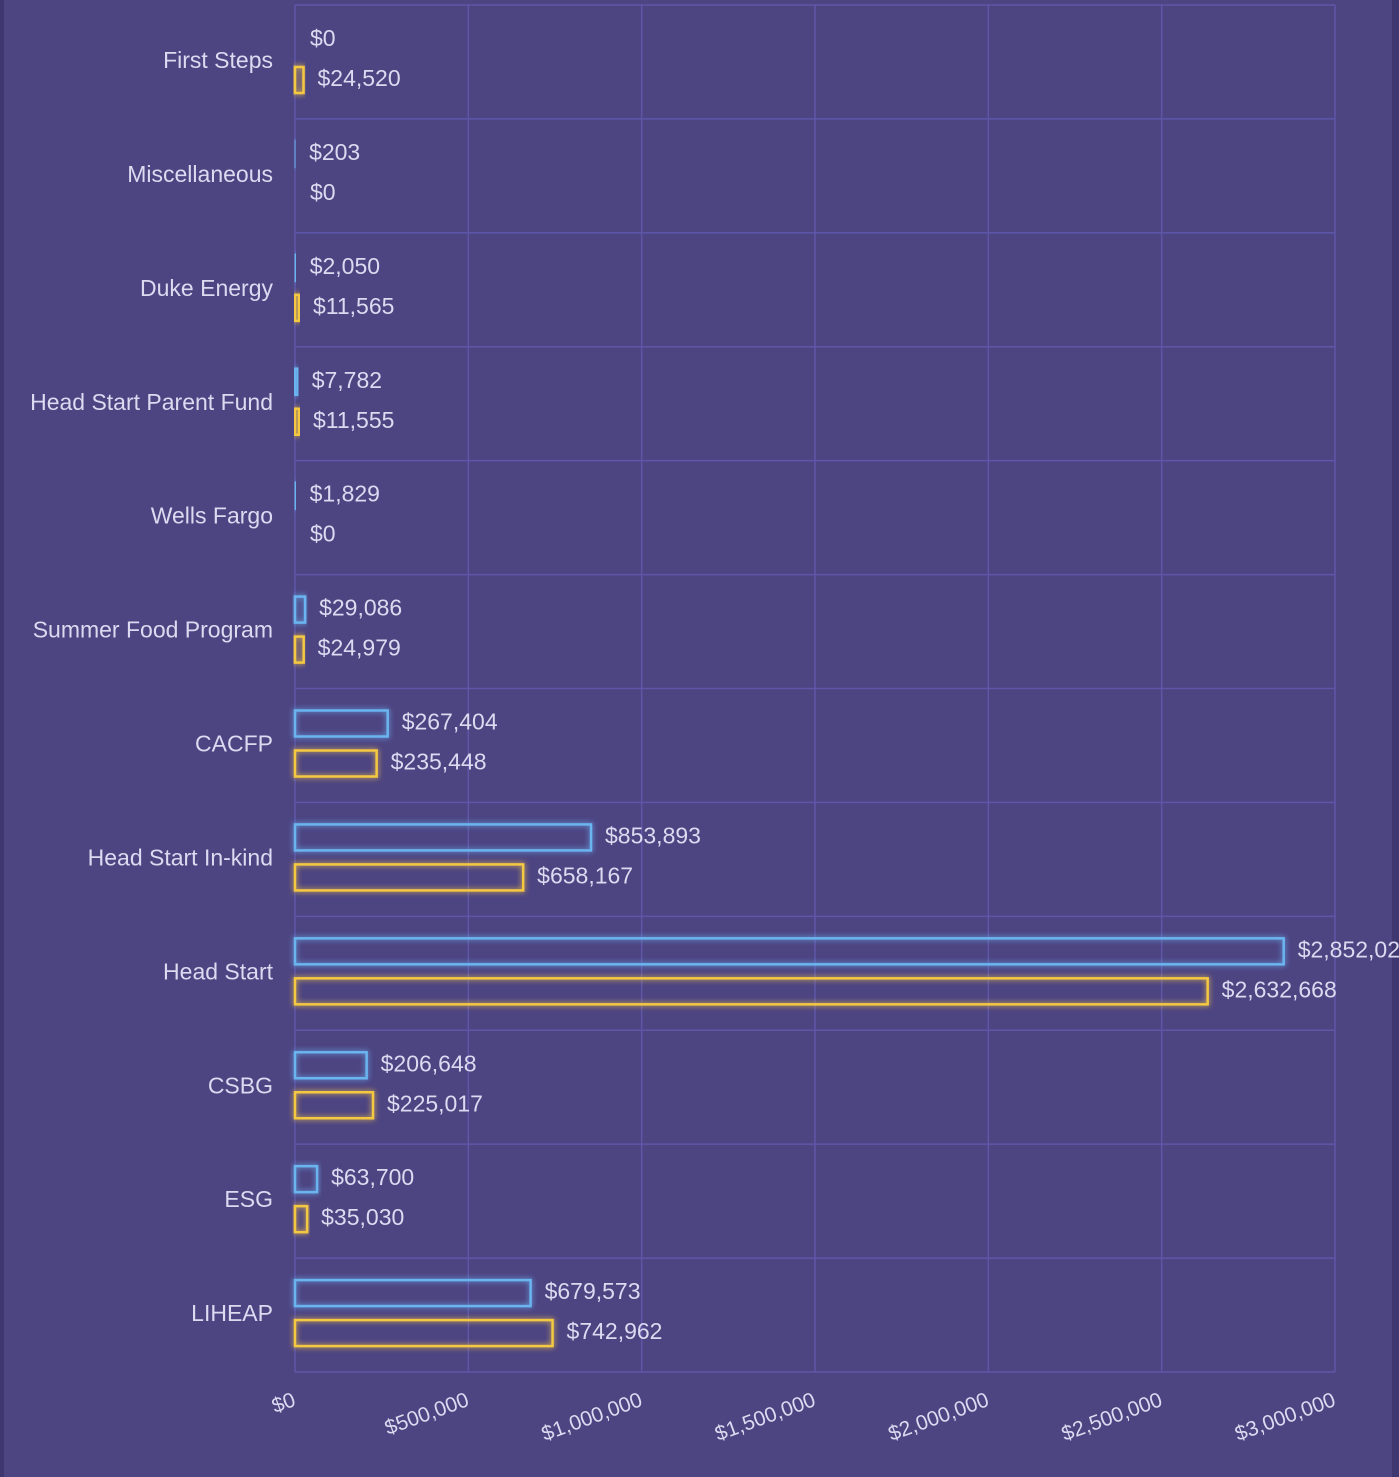 Image resolution: width=1399 pixels, height=1477 pixels. Describe the element at coordinates (345, 494) in the screenshot. I see `value-label: $1,829` at that location.